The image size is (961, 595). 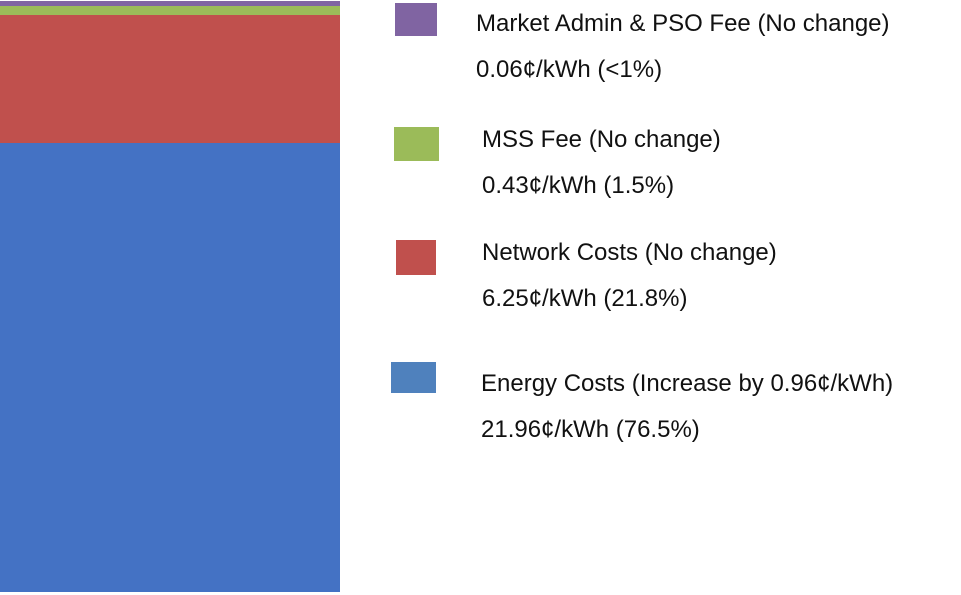 What do you see at coordinates (413, 377) in the screenshot?
I see `legend-swatch-energy-costs` at bounding box center [413, 377].